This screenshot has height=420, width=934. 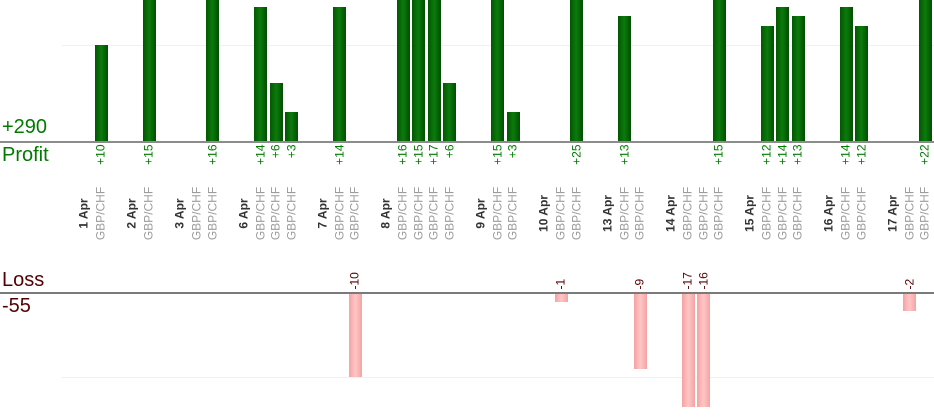 I want to click on loss-value-label: -16, so click(x=703, y=280).